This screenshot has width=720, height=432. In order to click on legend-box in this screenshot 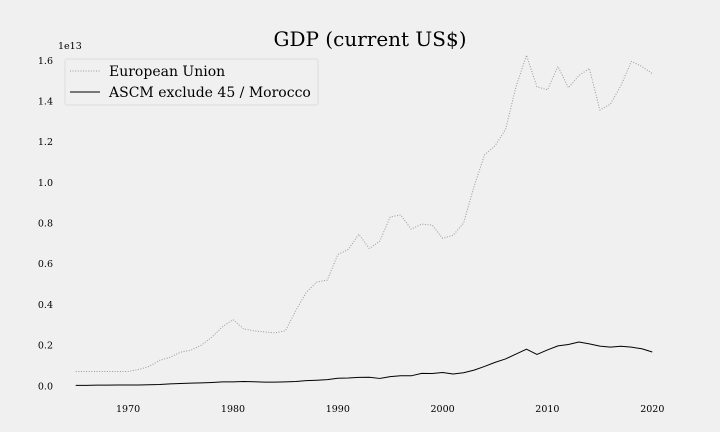, I will do `click(191, 82)`.